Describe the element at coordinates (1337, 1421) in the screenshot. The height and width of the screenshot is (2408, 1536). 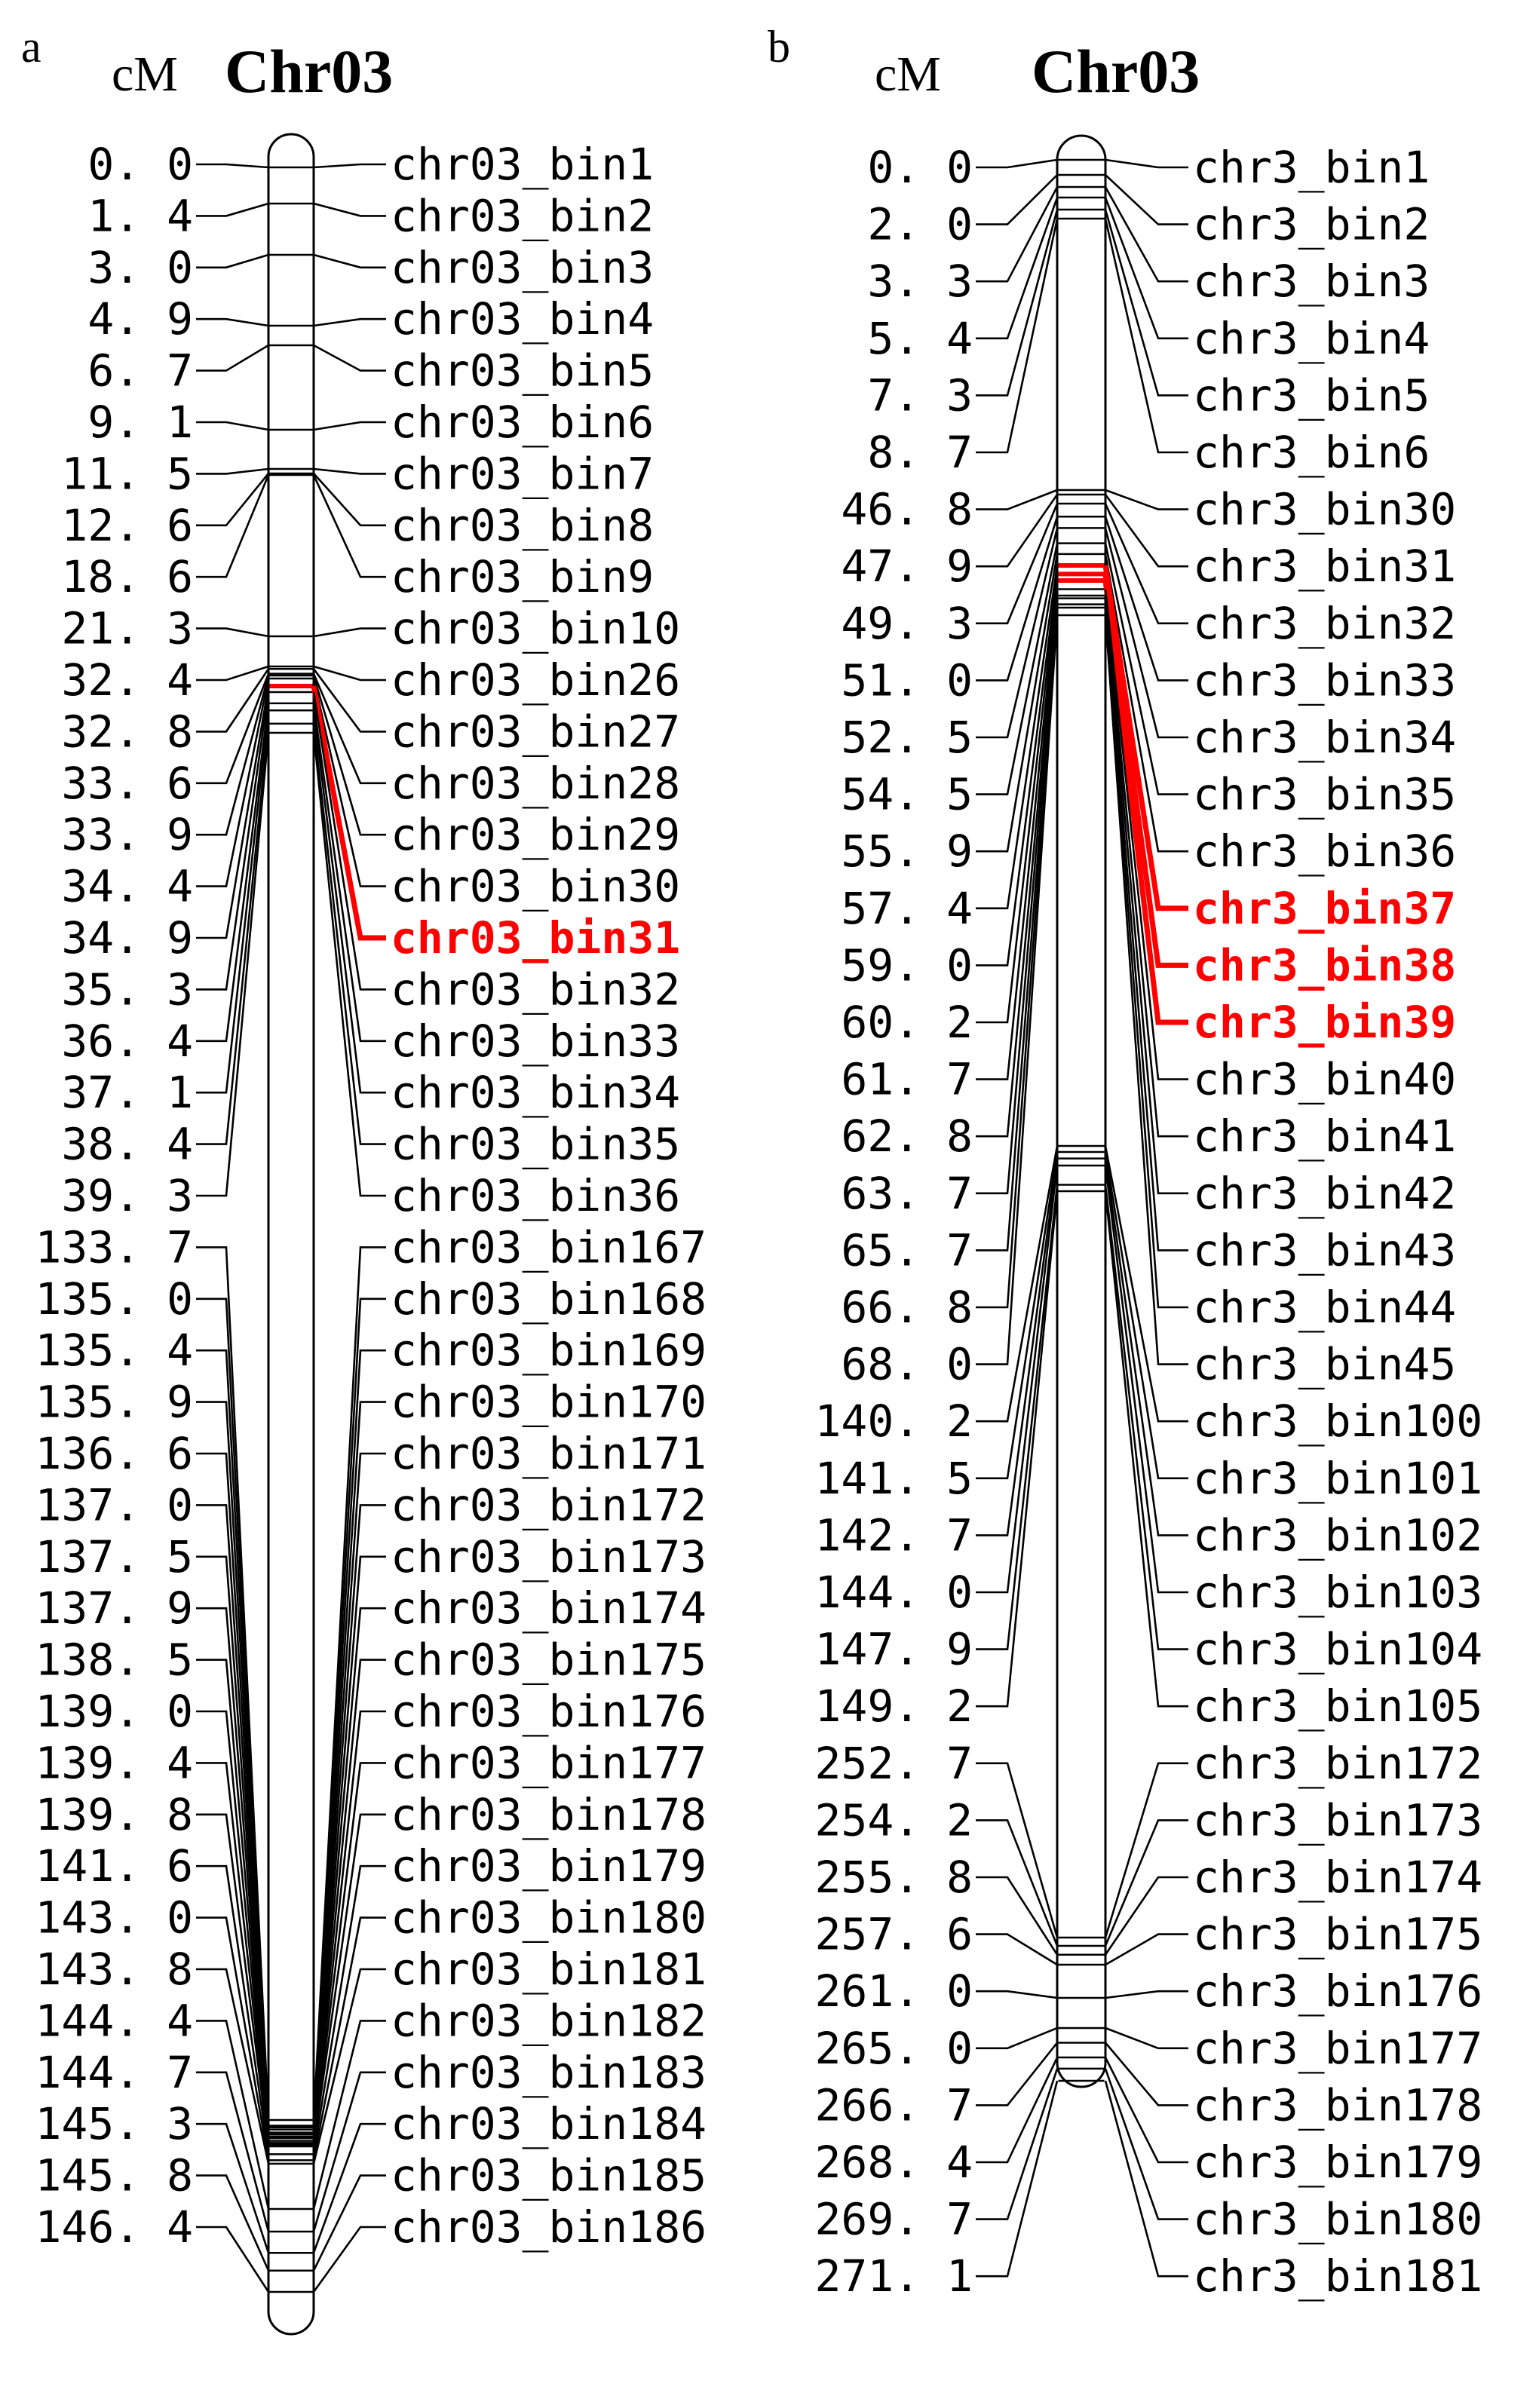
I see `marker-label: chr3_bin100` at that location.